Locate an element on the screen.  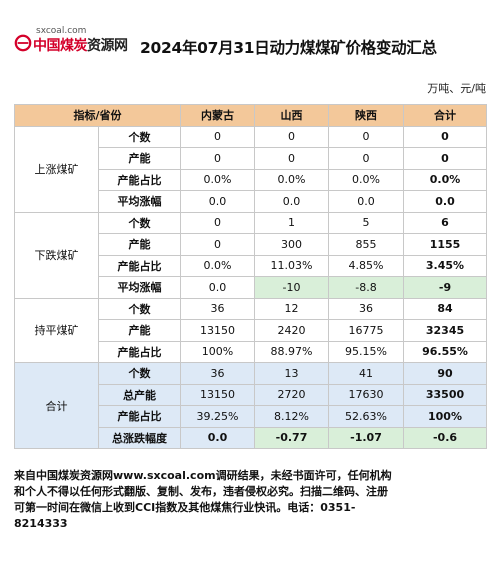
value-cell: 41 is located at coordinates (366, 373).